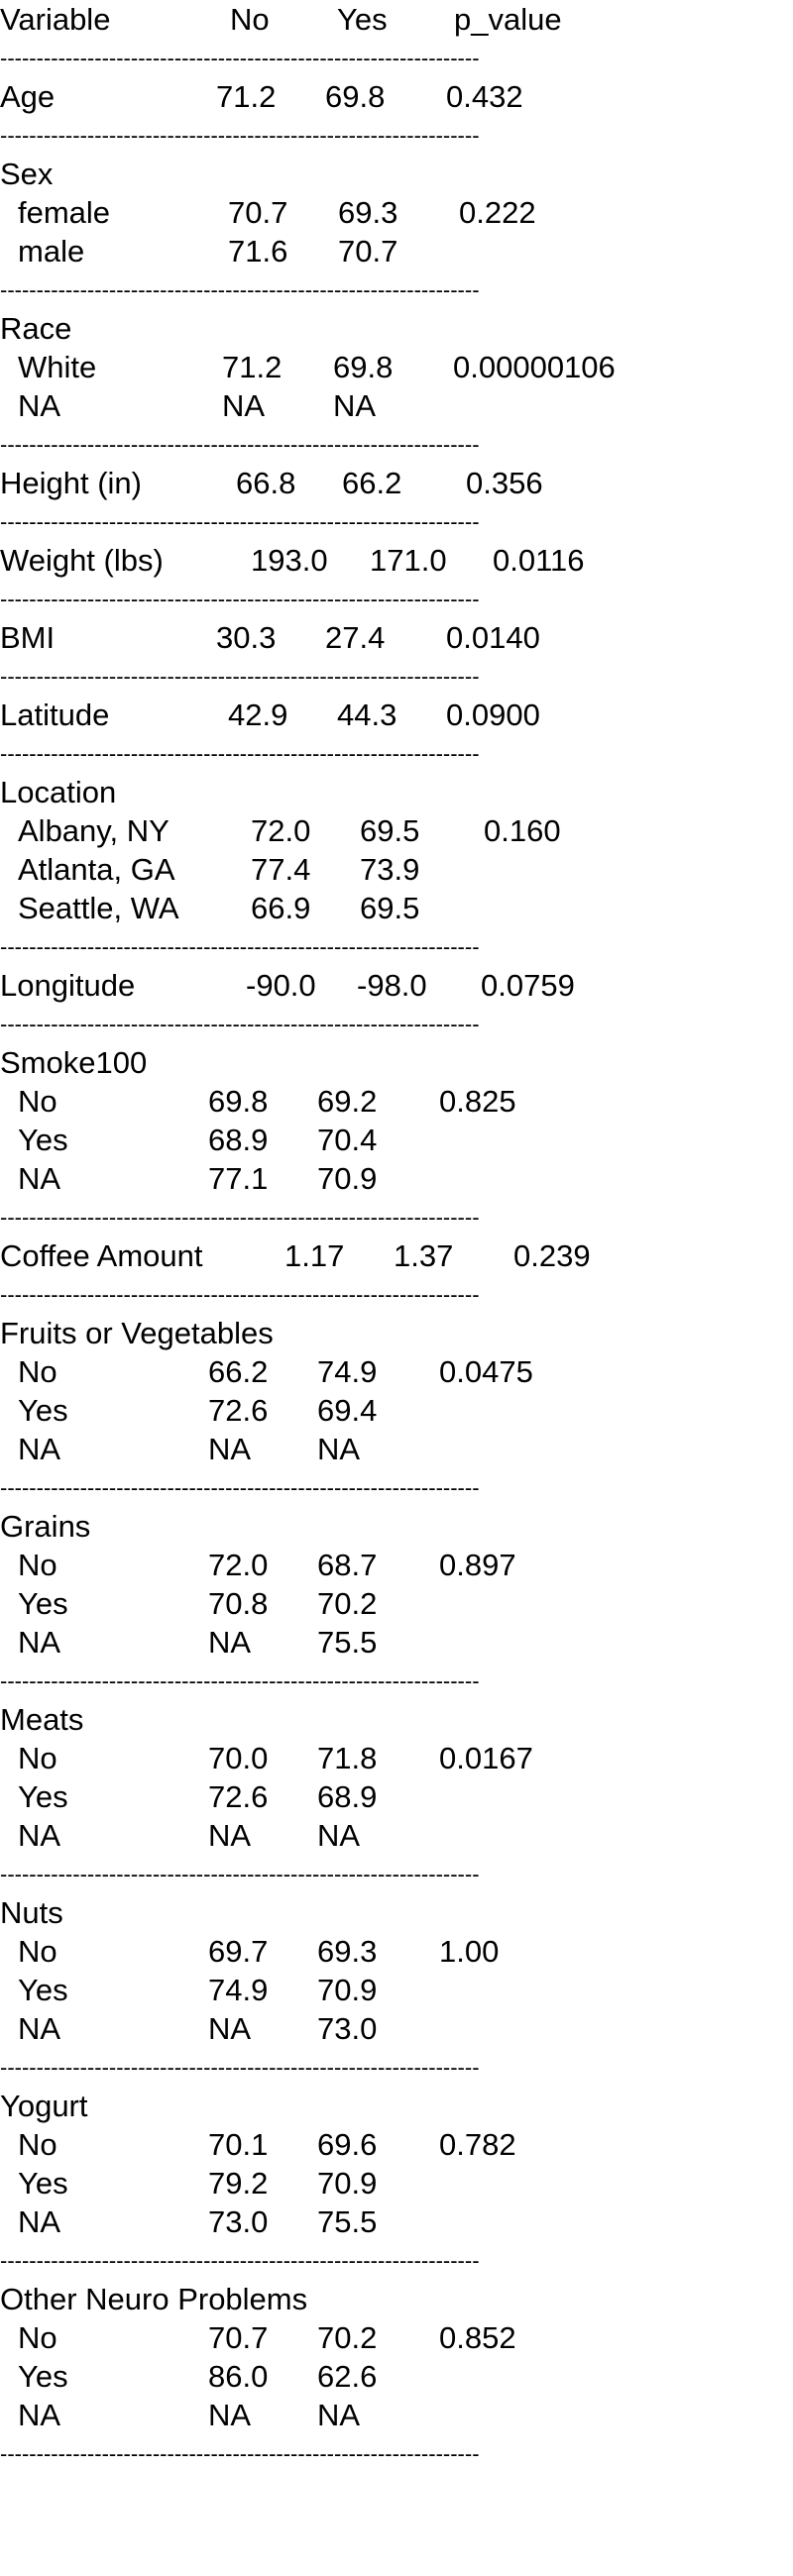 Image resolution: width=793 pixels, height=2576 pixels. What do you see at coordinates (51, 251) in the screenshot?
I see `level-label: male` at bounding box center [51, 251].